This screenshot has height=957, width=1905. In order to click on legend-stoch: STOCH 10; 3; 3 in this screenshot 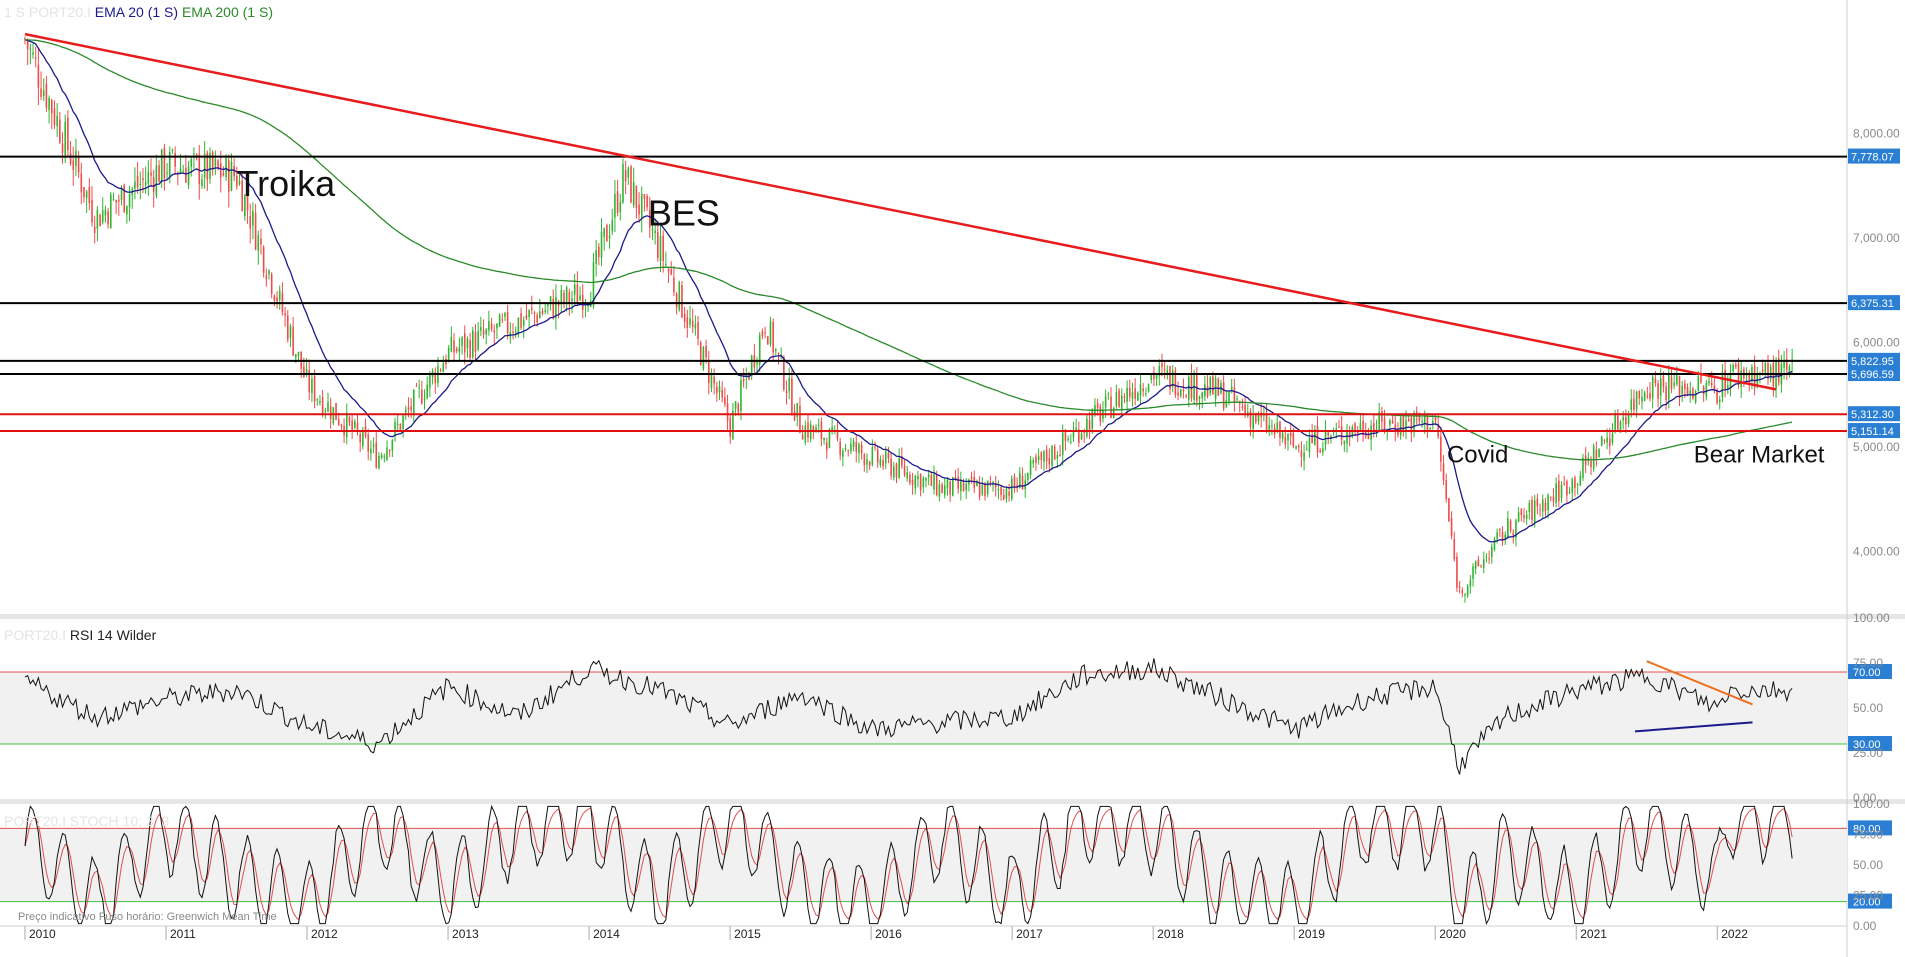, I will do `click(120, 821)`.